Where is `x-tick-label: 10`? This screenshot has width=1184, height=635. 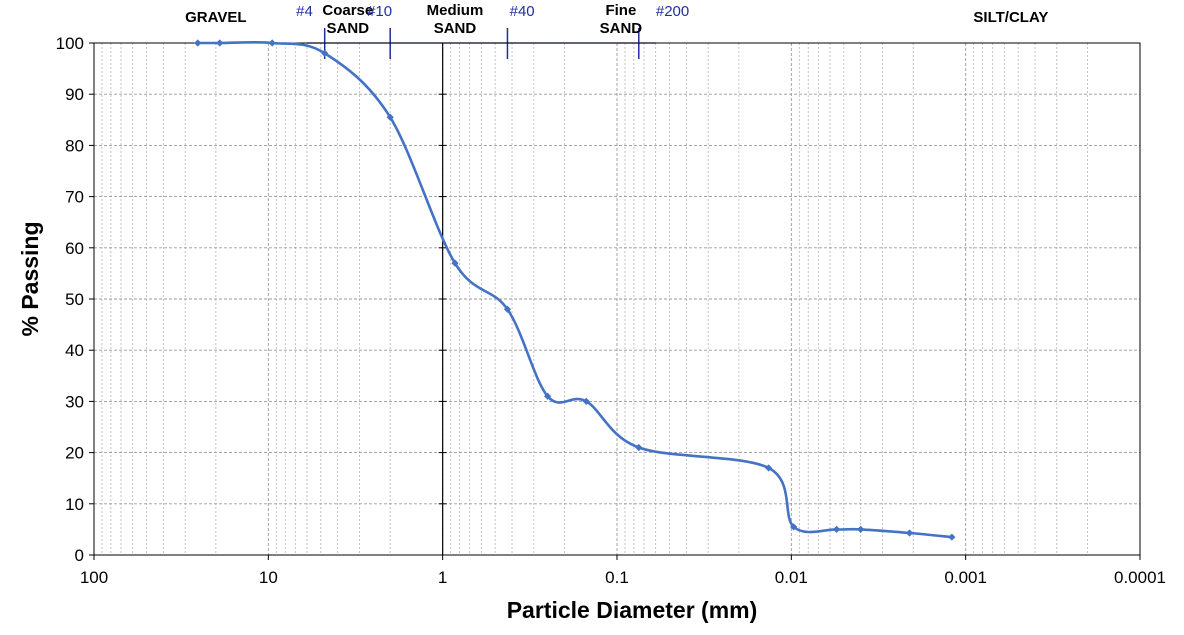 x-tick-label: 10 is located at coordinates (268, 577).